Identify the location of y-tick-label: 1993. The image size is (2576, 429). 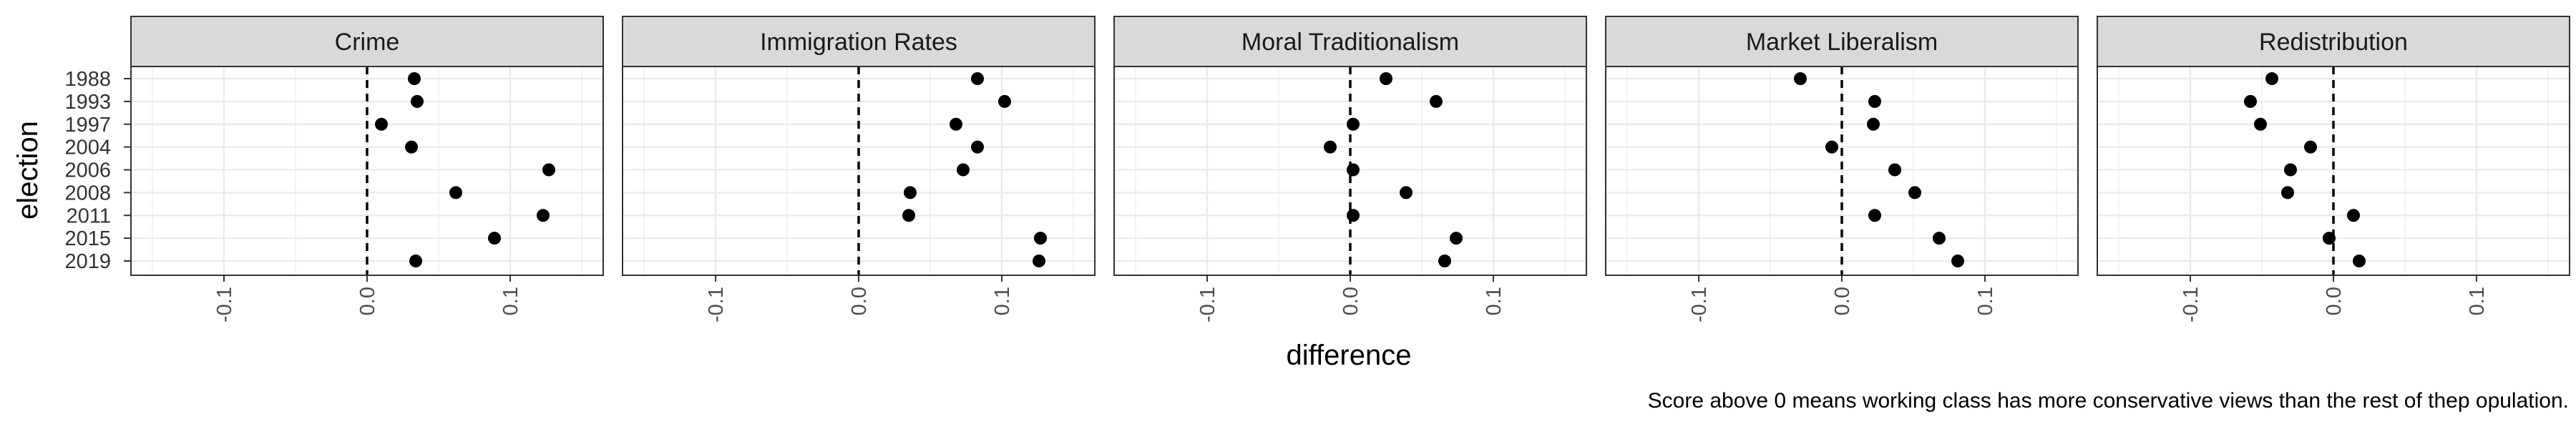
(87, 102).